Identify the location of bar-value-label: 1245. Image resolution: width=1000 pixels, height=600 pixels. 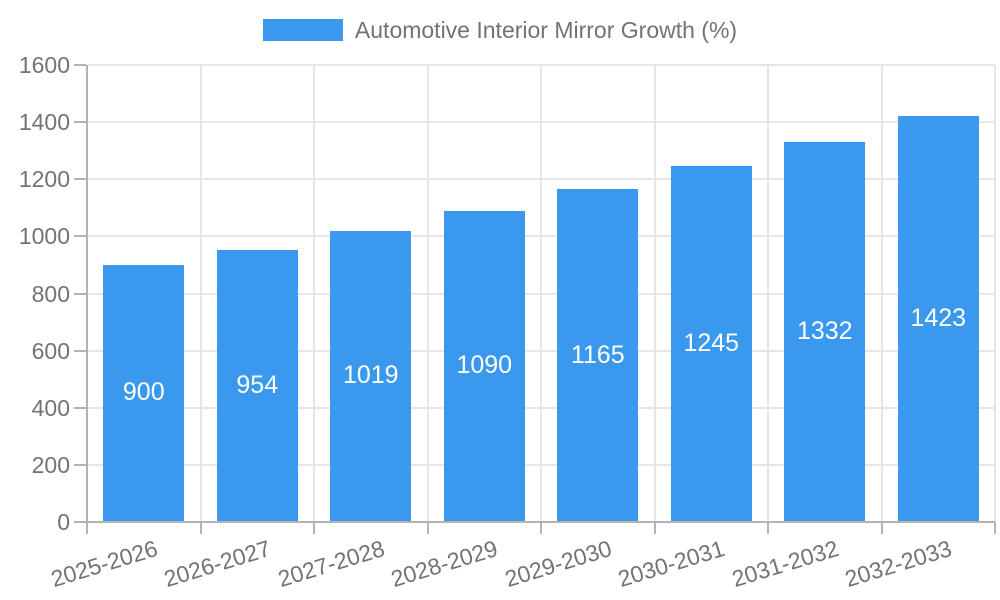
(711, 343).